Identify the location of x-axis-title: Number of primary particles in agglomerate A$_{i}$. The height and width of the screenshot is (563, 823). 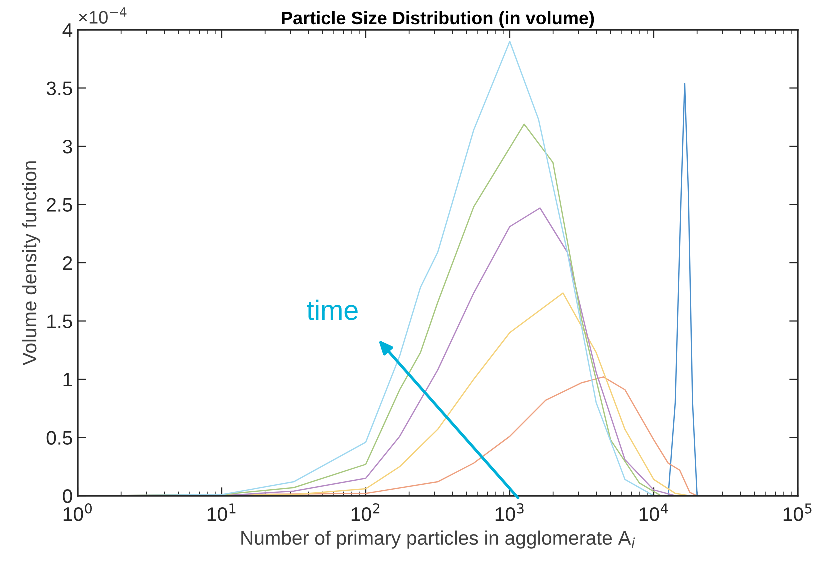
(439, 539).